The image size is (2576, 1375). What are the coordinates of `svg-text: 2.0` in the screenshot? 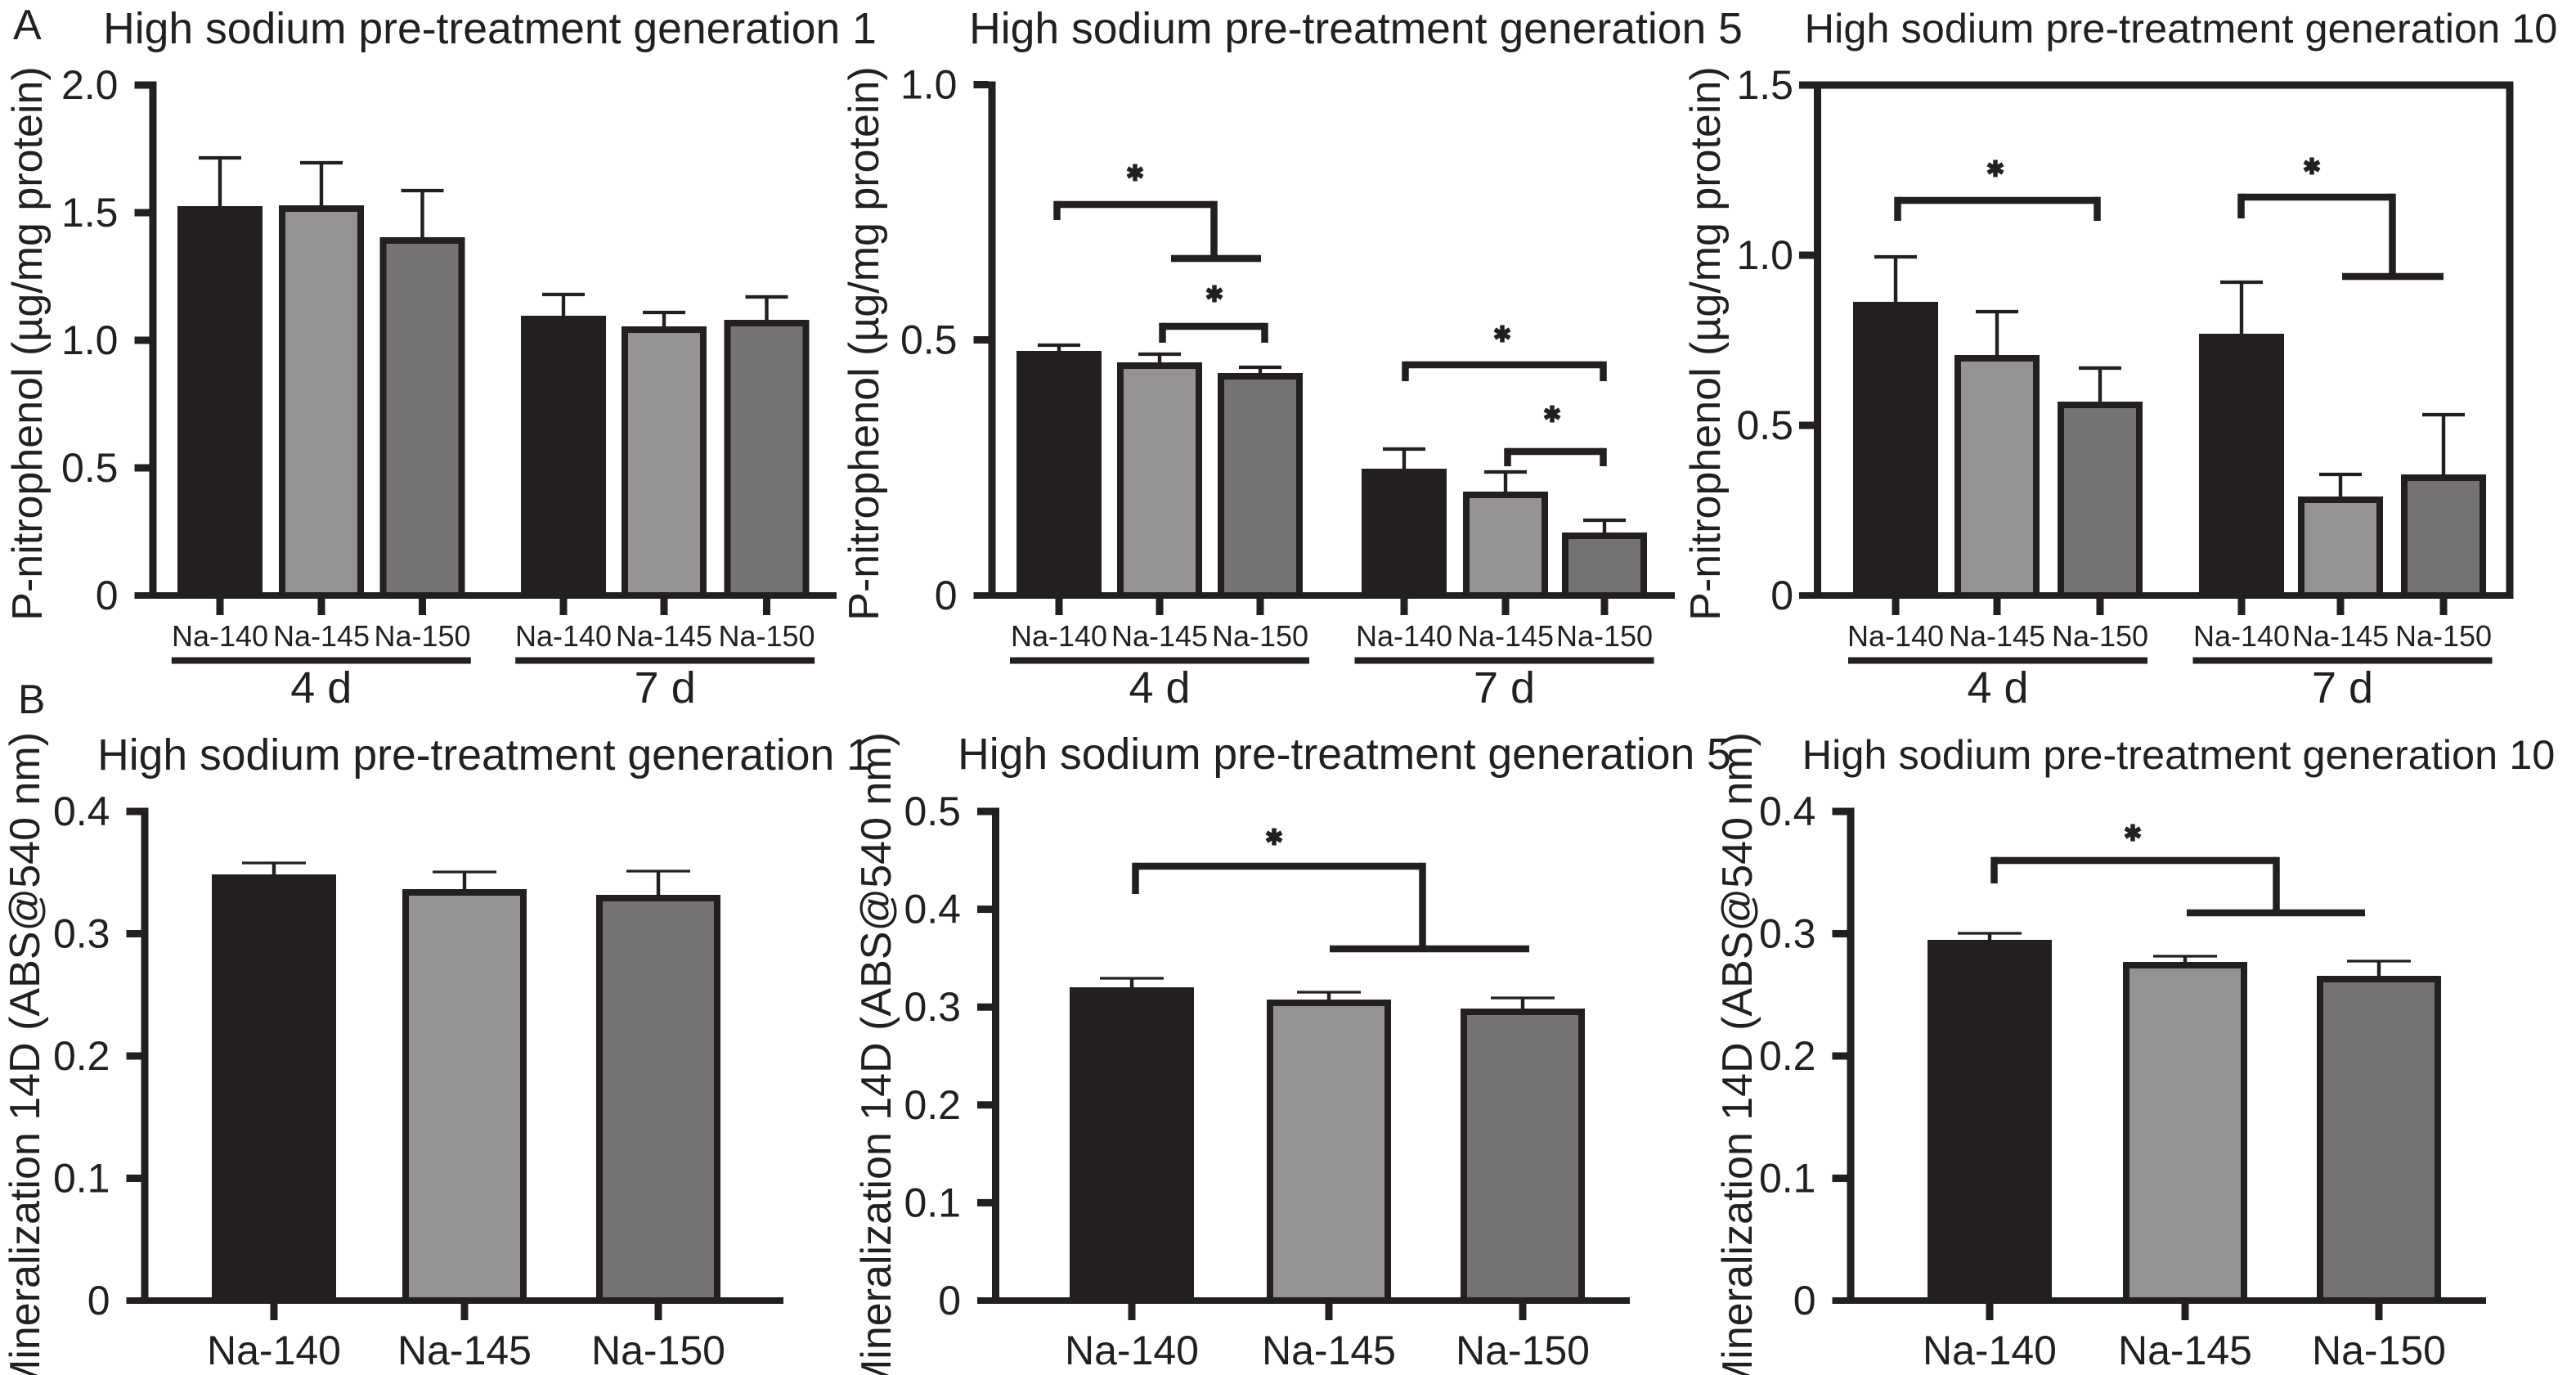 It's located at (90, 85).